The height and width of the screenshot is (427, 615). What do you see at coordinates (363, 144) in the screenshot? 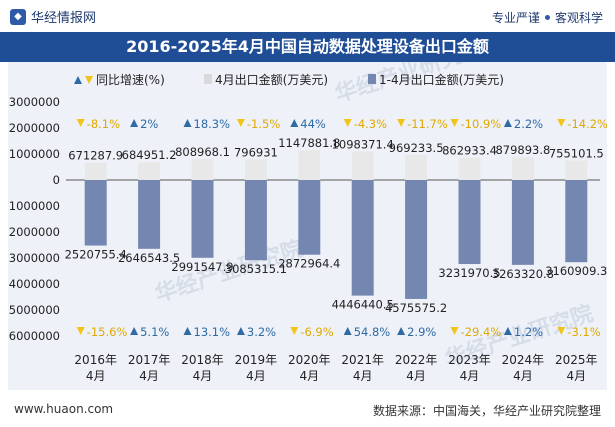
I see `month-value-label: 1098371.4` at bounding box center [363, 144].